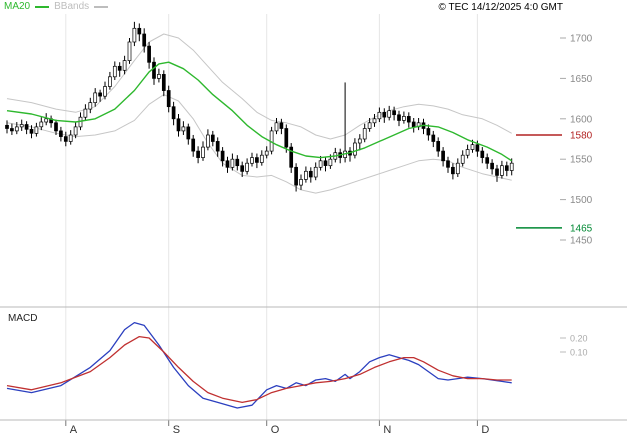 The image size is (627, 440). I want to click on legend-ma20-label: MA20, so click(17, 6).